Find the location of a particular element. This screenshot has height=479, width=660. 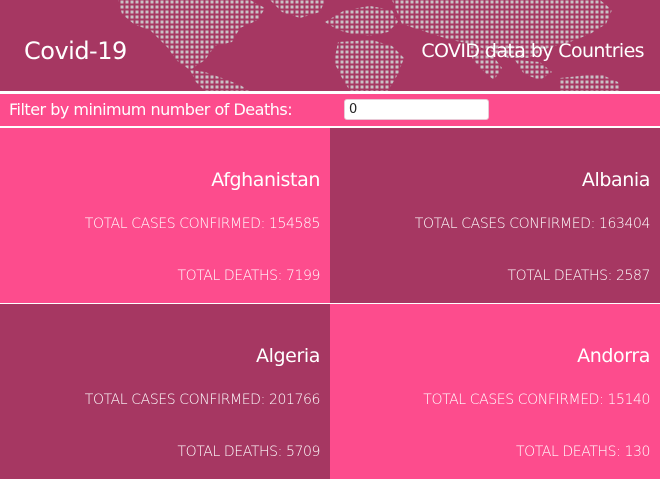

deaths-value: 7199 is located at coordinates (302, 276).